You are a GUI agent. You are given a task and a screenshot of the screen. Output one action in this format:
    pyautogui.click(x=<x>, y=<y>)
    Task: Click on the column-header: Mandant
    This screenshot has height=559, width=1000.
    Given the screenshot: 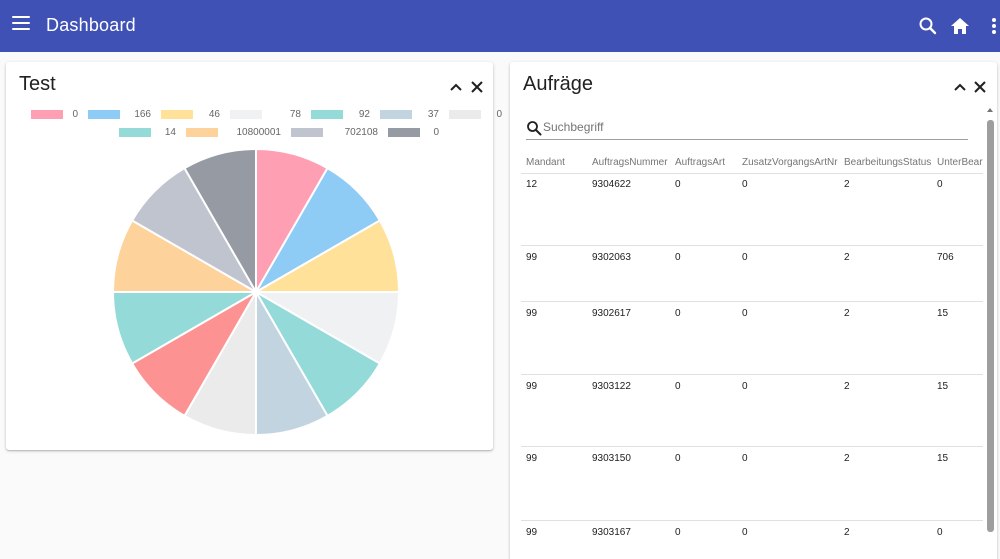 What is the action you would take?
    pyautogui.click(x=545, y=162)
    